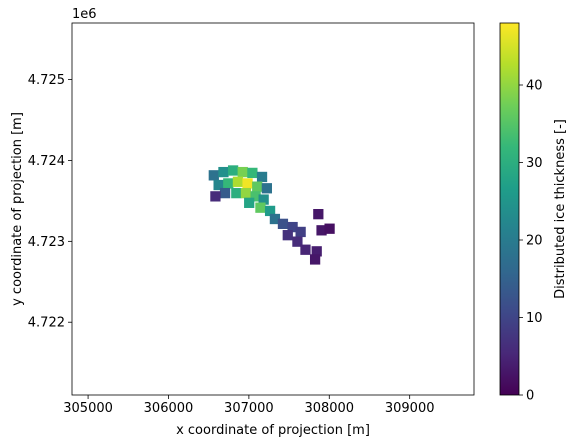  Describe the element at coordinates (534, 241) in the screenshot. I see `colorbar-tick-label: 20` at that location.